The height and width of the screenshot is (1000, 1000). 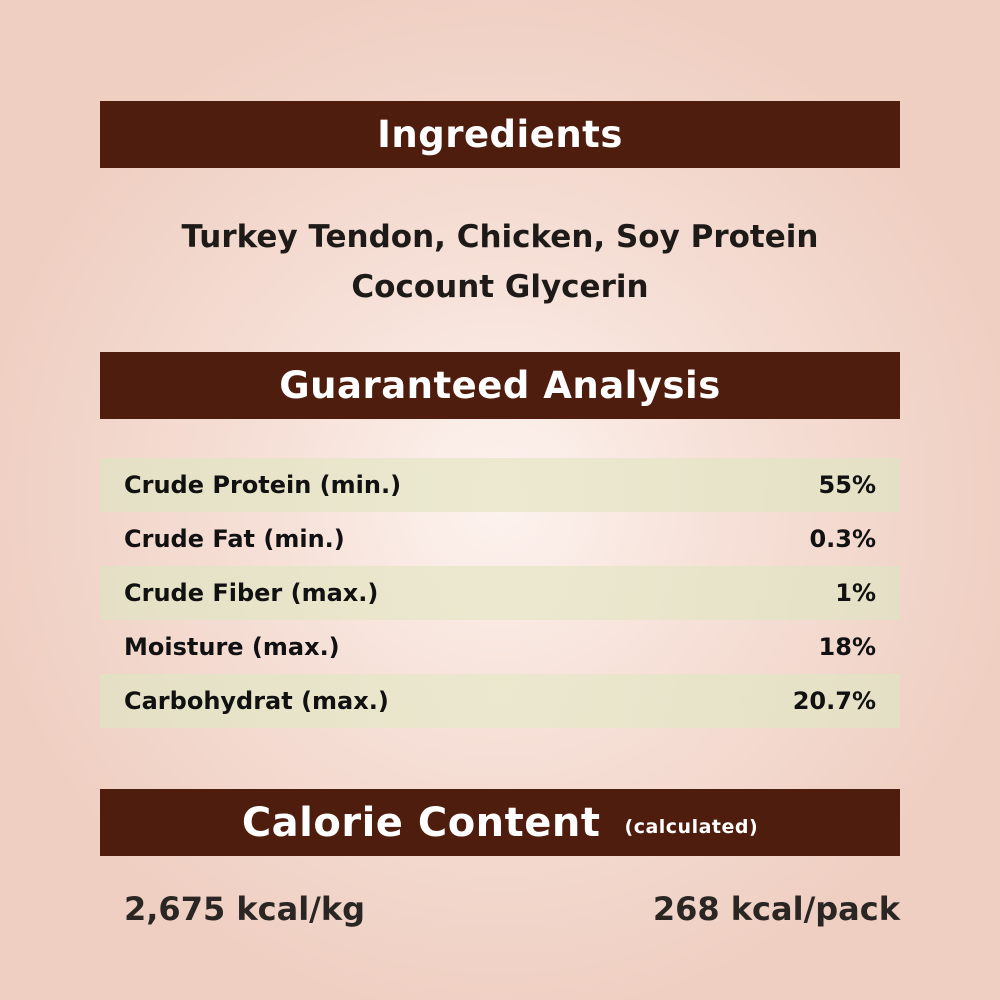 What do you see at coordinates (842, 539) in the screenshot?
I see `row-value: 0.3%` at bounding box center [842, 539].